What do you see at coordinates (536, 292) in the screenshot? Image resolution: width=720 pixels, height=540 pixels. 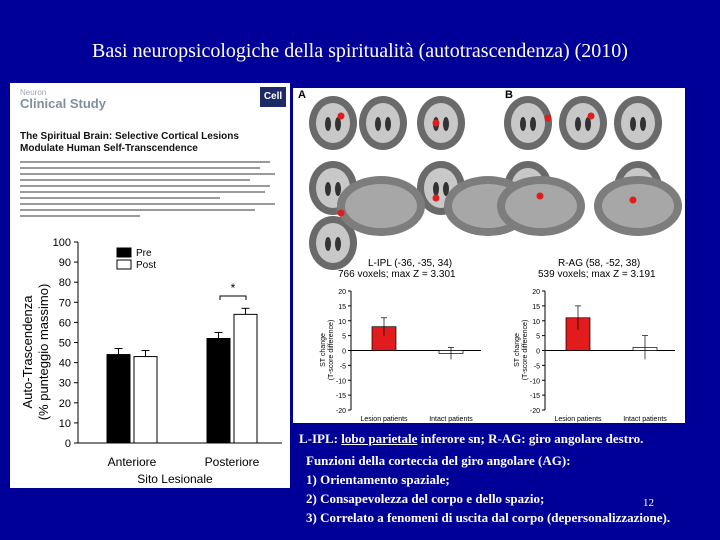 I see `mini-y-tick-label: 20` at bounding box center [536, 292].